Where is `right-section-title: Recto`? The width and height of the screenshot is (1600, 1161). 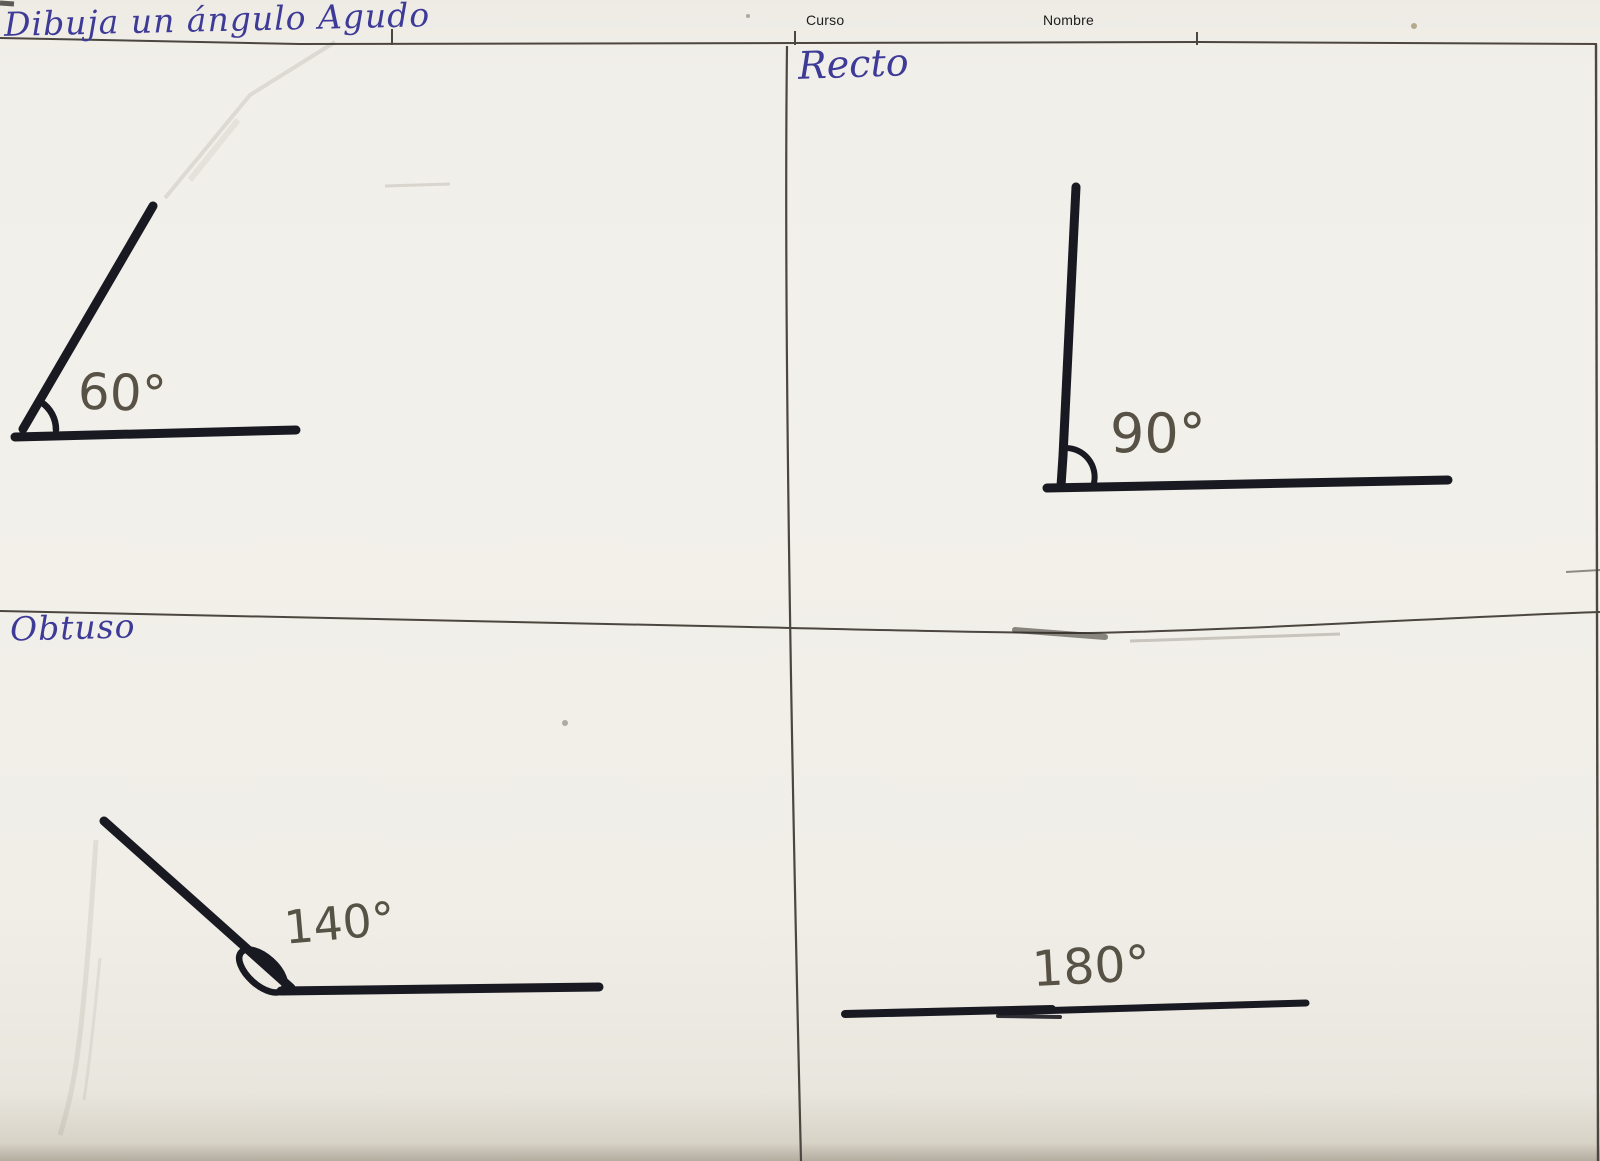 right-section-title: Recto is located at coordinates (853, 64).